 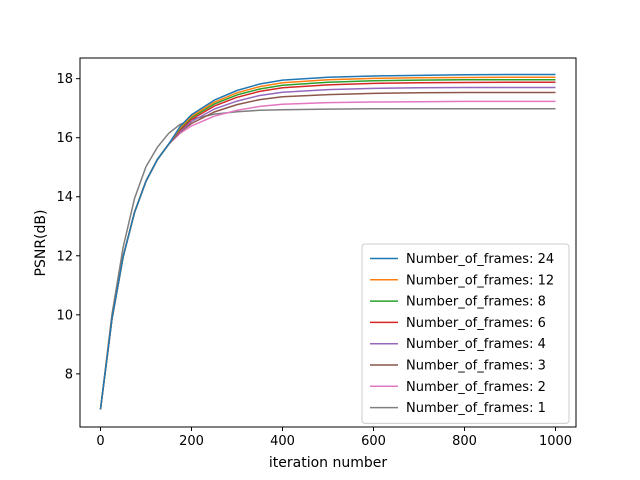 What do you see at coordinates (476, 323) in the screenshot?
I see `legend-label: Number_of_frames: 6` at bounding box center [476, 323].